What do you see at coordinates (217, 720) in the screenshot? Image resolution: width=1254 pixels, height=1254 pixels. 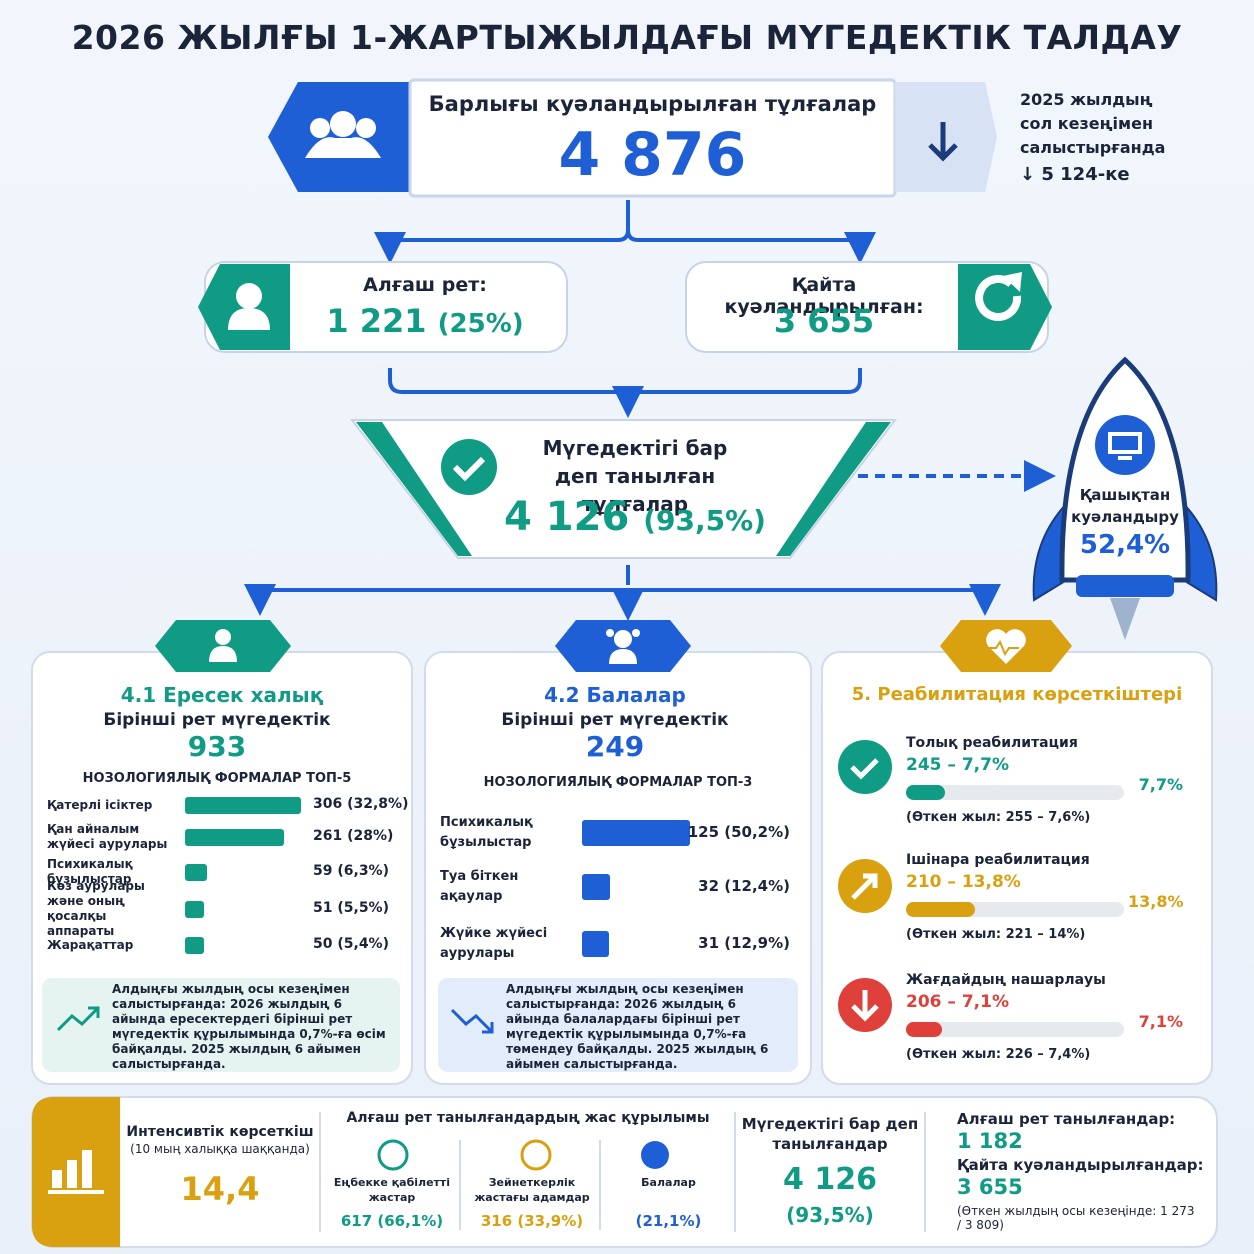 I see `adults-subtitle: Бірінші рет мүгедектік` at bounding box center [217, 720].